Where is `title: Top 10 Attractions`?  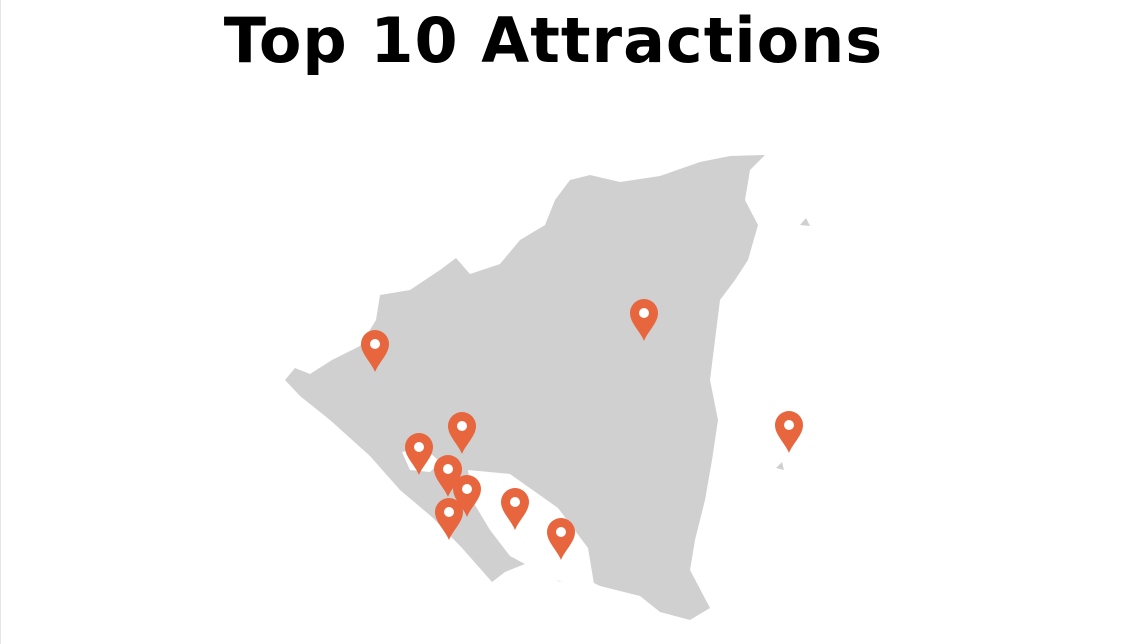 title: Top 10 Attractions is located at coordinates (553, 40).